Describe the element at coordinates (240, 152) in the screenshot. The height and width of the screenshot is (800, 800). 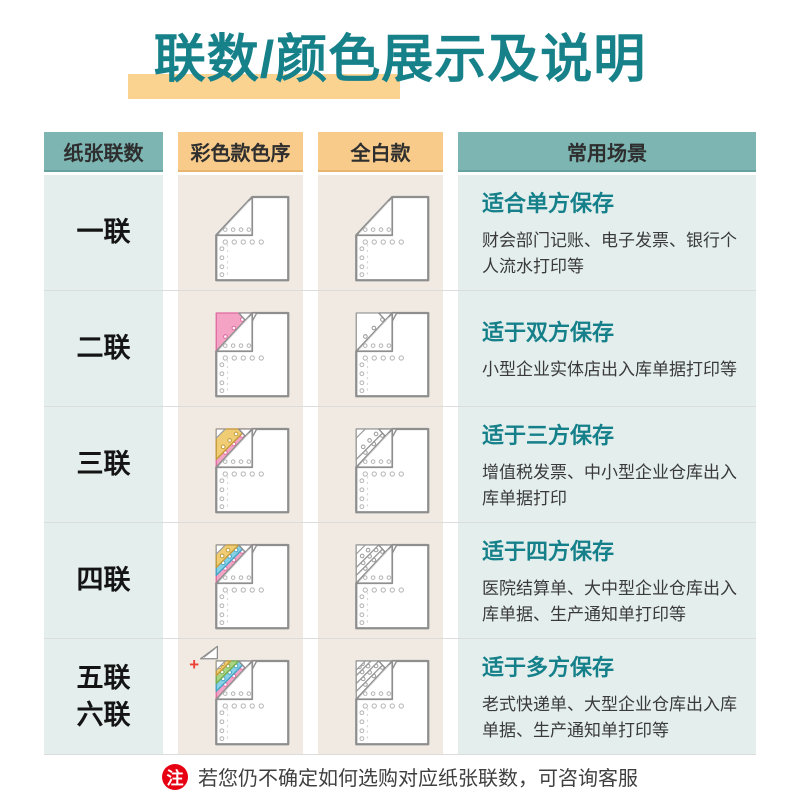
I see `header-color-version: 彩色款色序` at that location.